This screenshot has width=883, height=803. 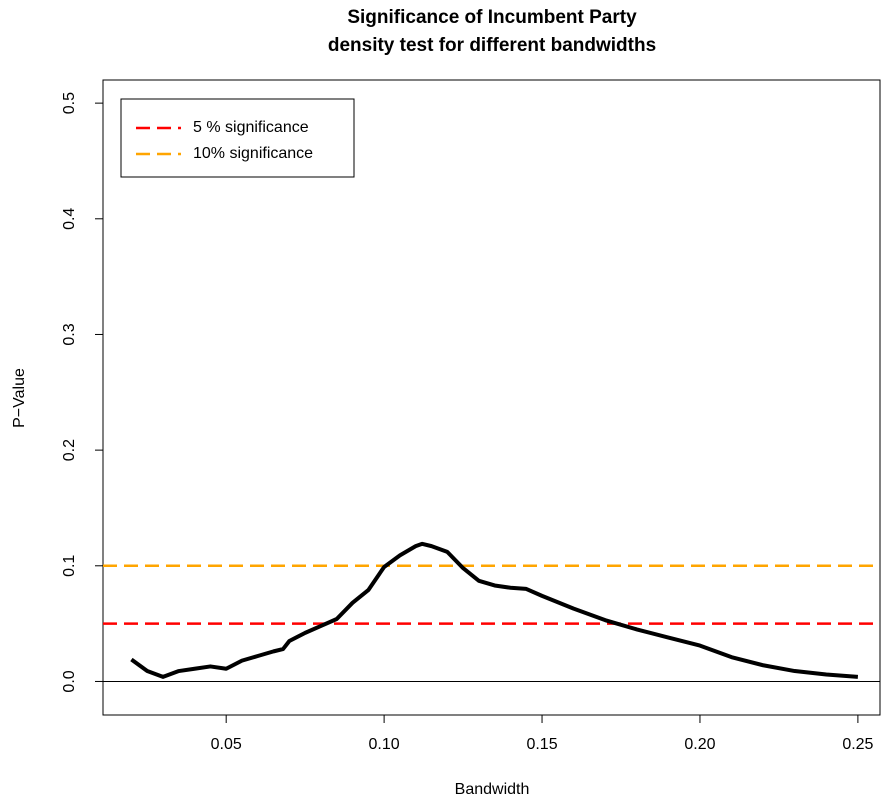 What do you see at coordinates (69, 219) in the screenshot?
I see `y-tick-label: 0.4` at bounding box center [69, 219].